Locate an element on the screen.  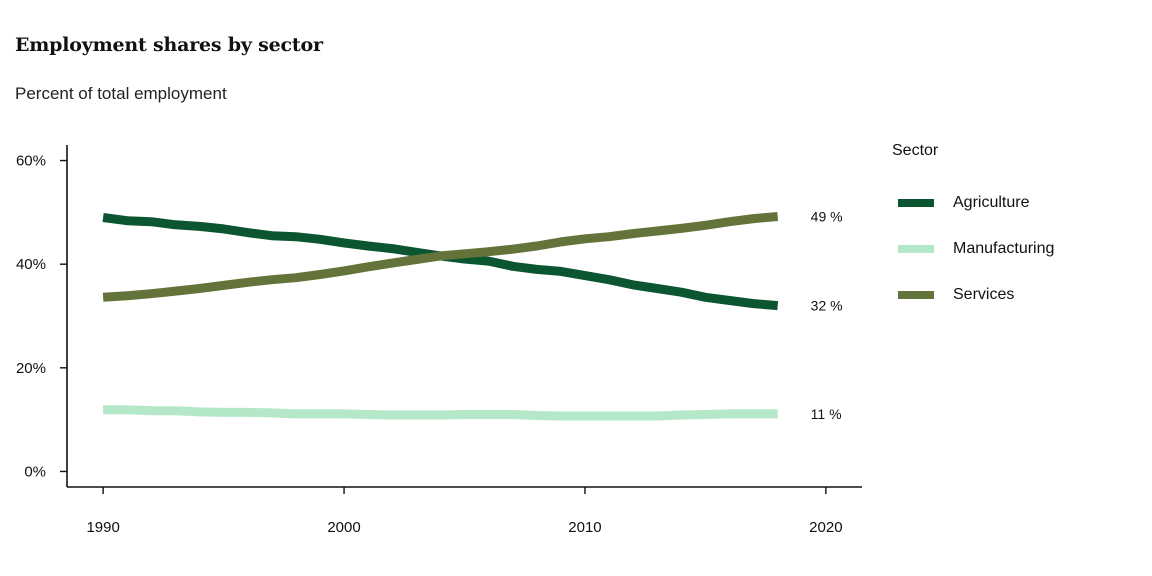
x-tick-label: 2020 is located at coordinates (825, 527).